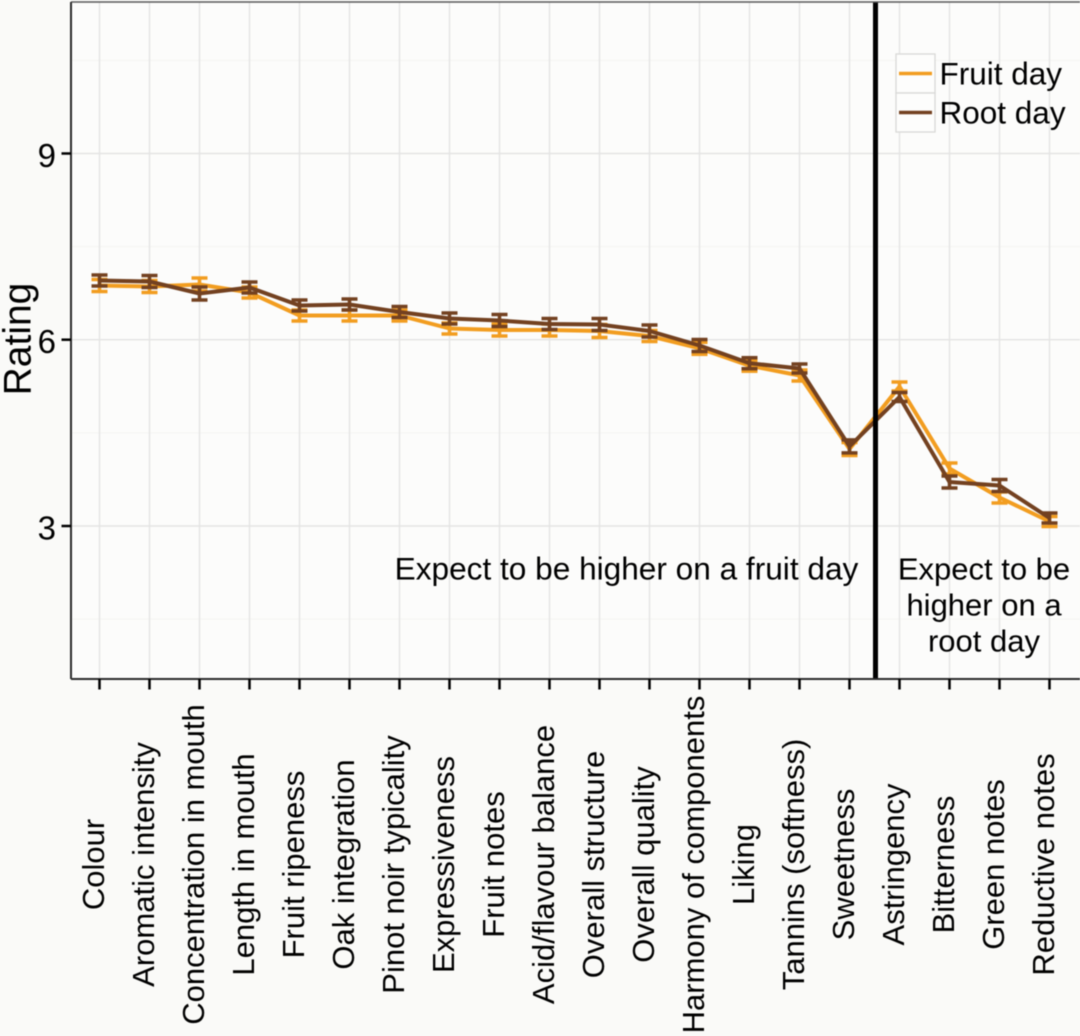 The width and height of the screenshot is (1080, 1036). What do you see at coordinates (993, 864) in the screenshot?
I see `svg-text: Green notes` at bounding box center [993, 864].